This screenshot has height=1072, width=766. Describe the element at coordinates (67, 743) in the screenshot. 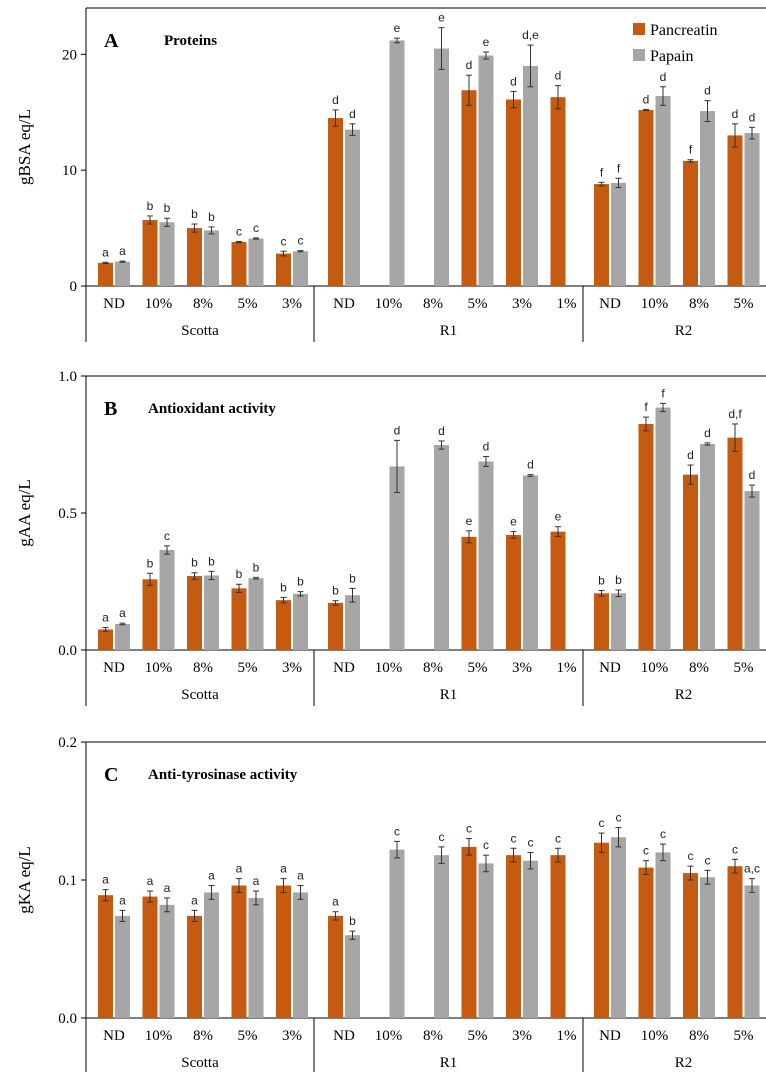

I see `y-tick-label: 0.2` at that location.